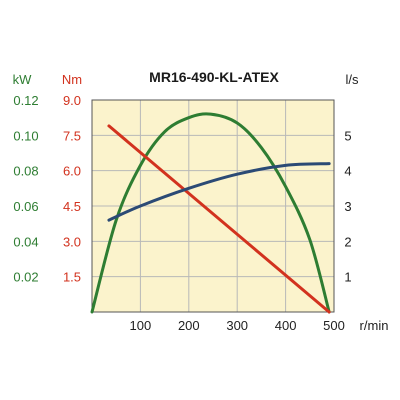  I want to click on torque-tick-label: 6.0, so click(72, 171).